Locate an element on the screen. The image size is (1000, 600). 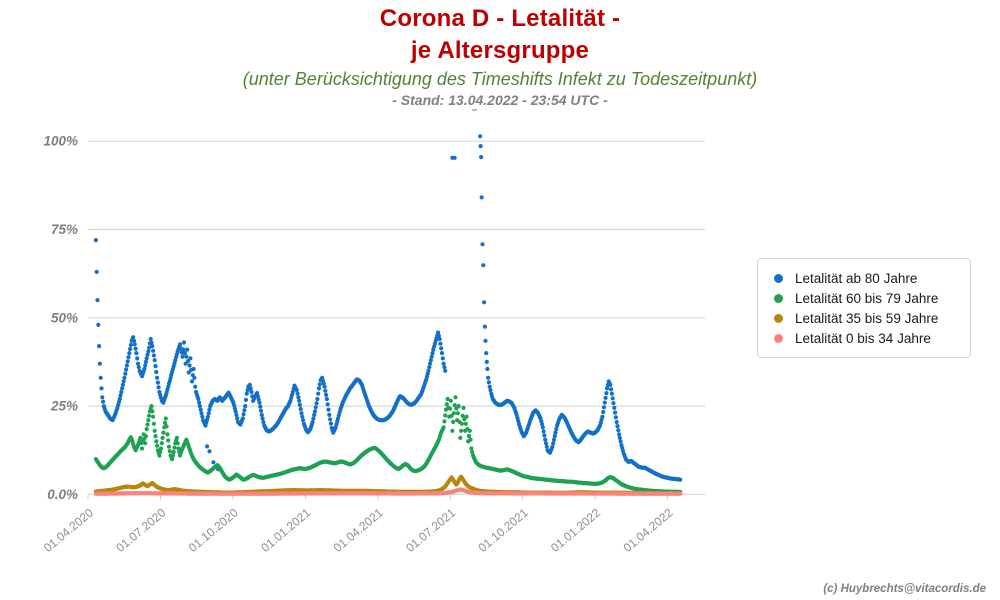
x-tick-label: 01.10.2021 is located at coordinates (503, 530).